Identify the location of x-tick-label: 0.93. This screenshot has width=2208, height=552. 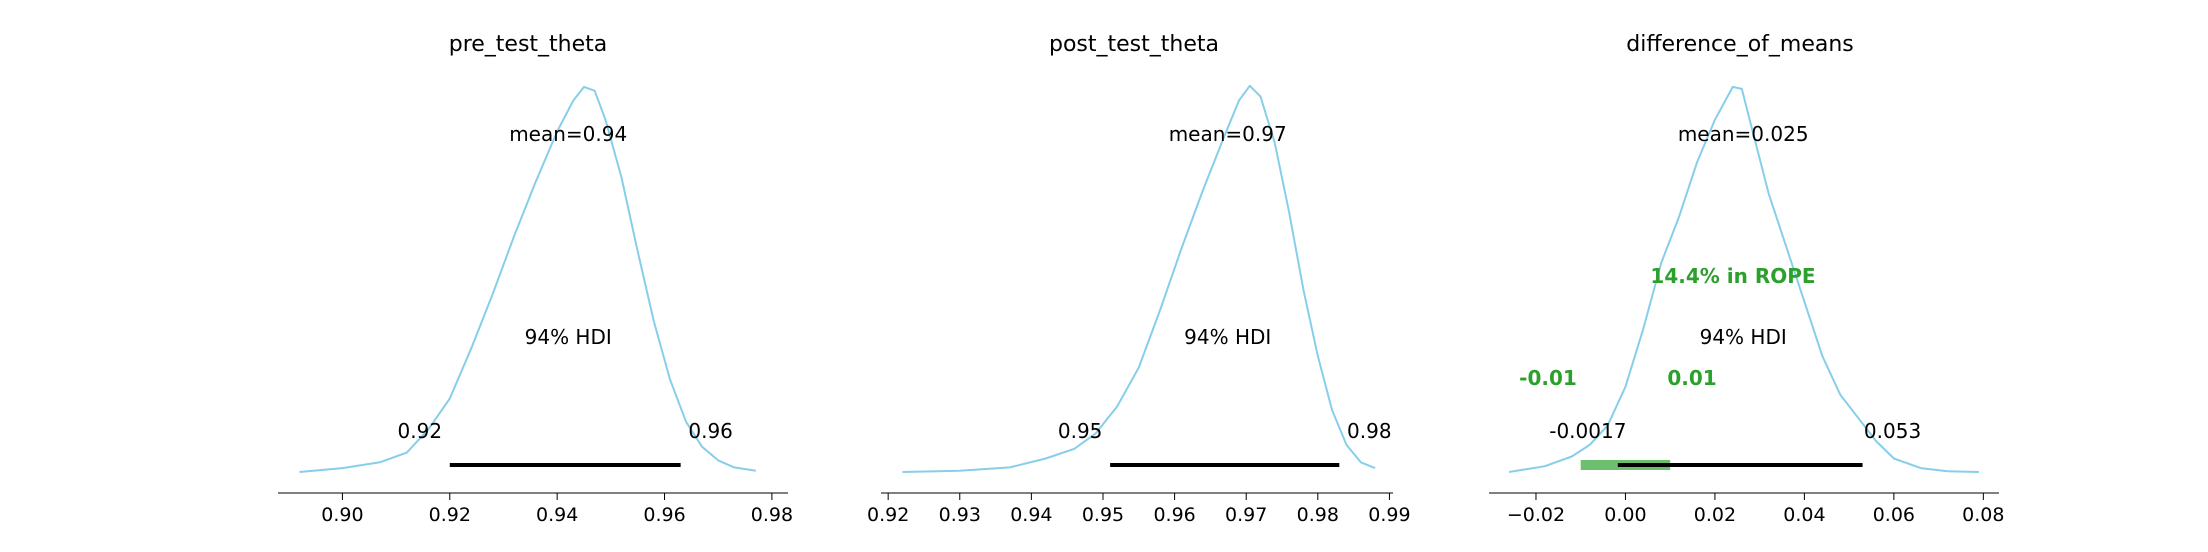
(960, 515).